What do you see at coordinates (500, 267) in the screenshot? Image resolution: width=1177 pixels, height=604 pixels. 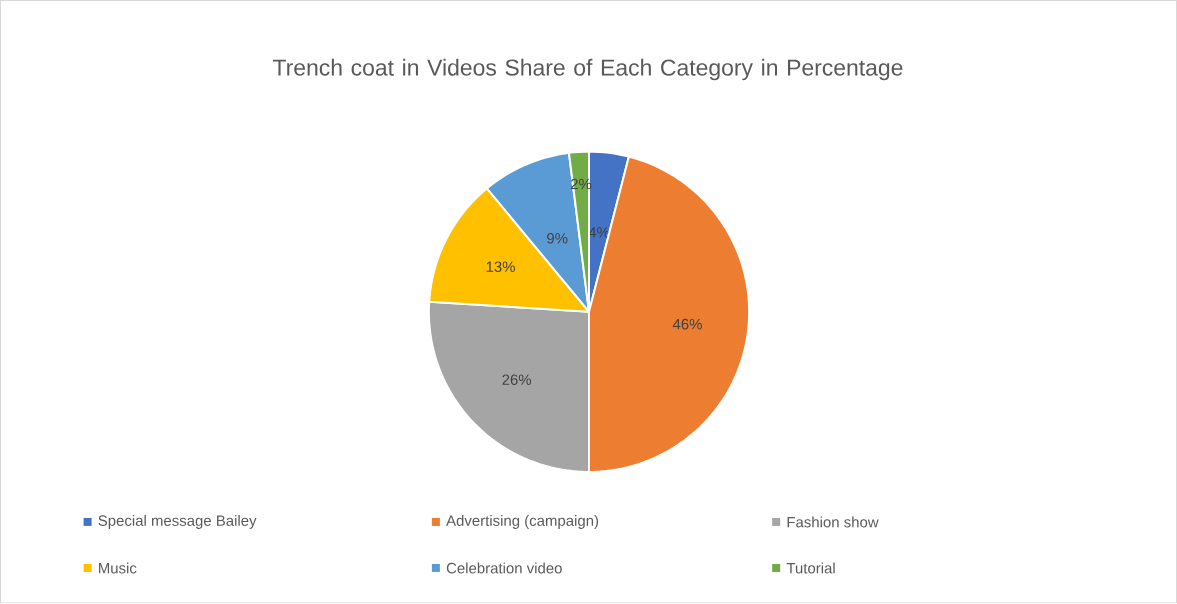 I see `data-label: 13%` at bounding box center [500, 267].